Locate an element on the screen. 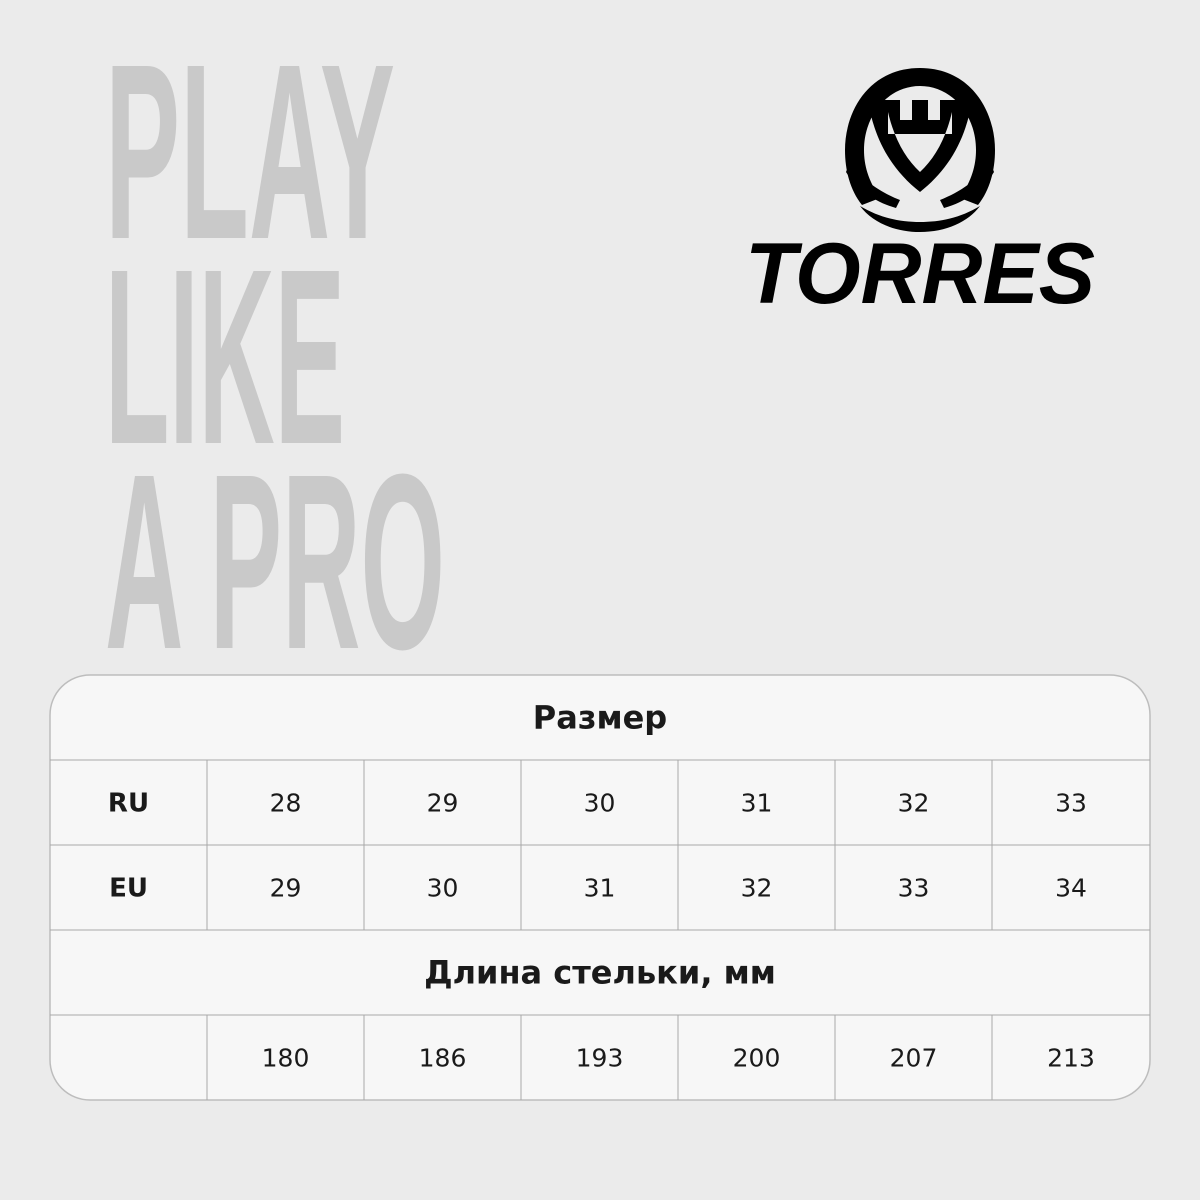 The height and width of the screenshot is (1200, 1200). row-label: EU is located at coordinates (128, 889).